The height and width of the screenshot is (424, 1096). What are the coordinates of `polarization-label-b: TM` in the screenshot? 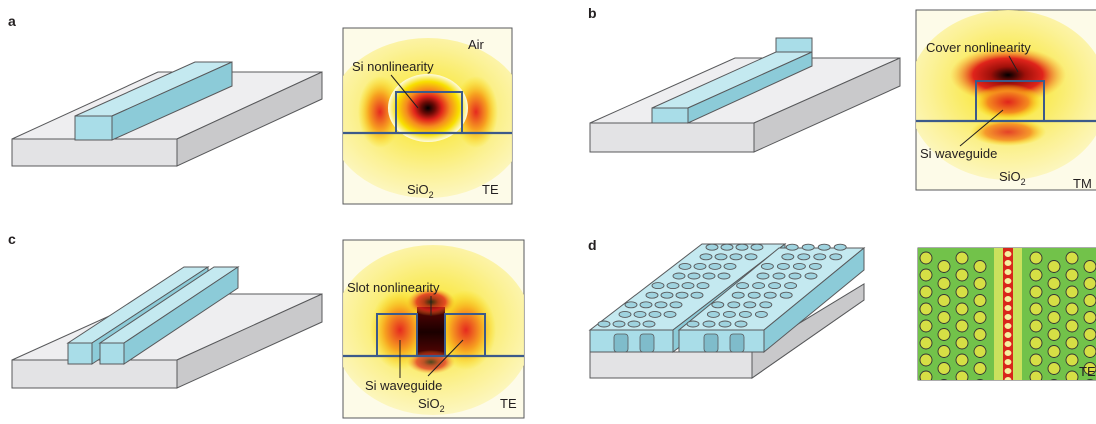 It's located at (1082, 183).